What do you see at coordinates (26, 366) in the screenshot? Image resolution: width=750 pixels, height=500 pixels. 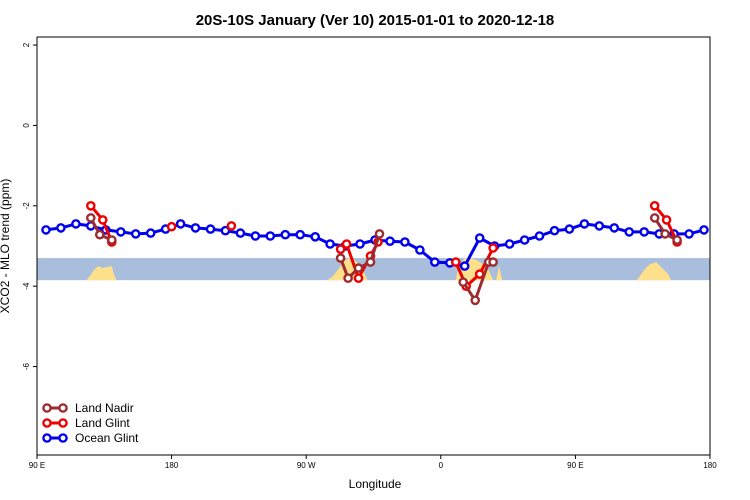 I see `y-tick-label: -6` at bounding box center [26, 366].